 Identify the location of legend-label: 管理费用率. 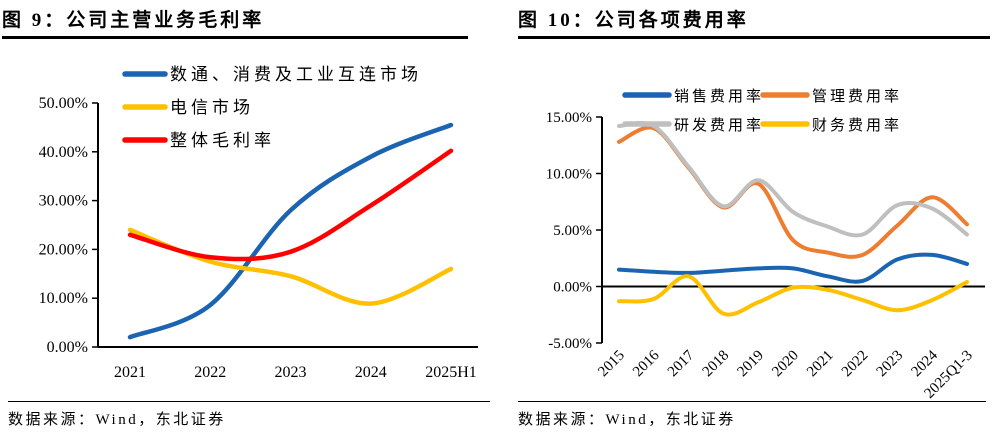
(857, 96).